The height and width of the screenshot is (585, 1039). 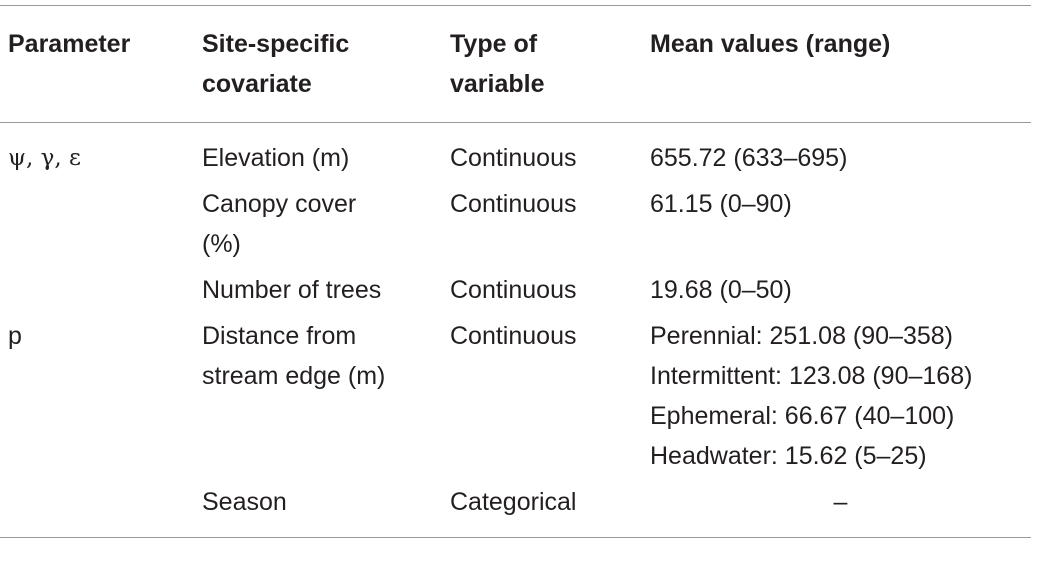 I want to click on table-cell: Number of trees, so click(x=292, y=290).